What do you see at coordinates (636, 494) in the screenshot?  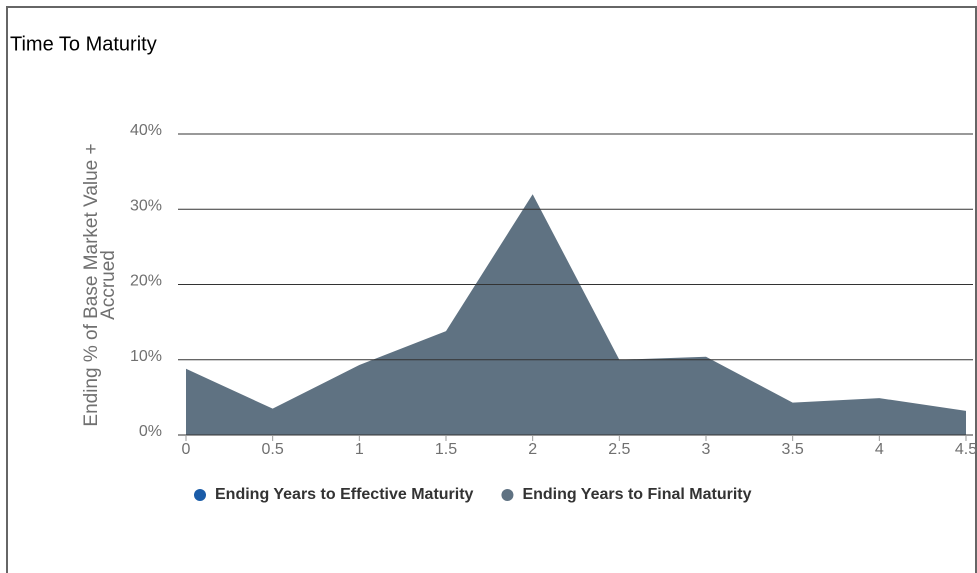 I see `legend-label: Ending Years to Final Maturity` at bounding box center [636, 494].